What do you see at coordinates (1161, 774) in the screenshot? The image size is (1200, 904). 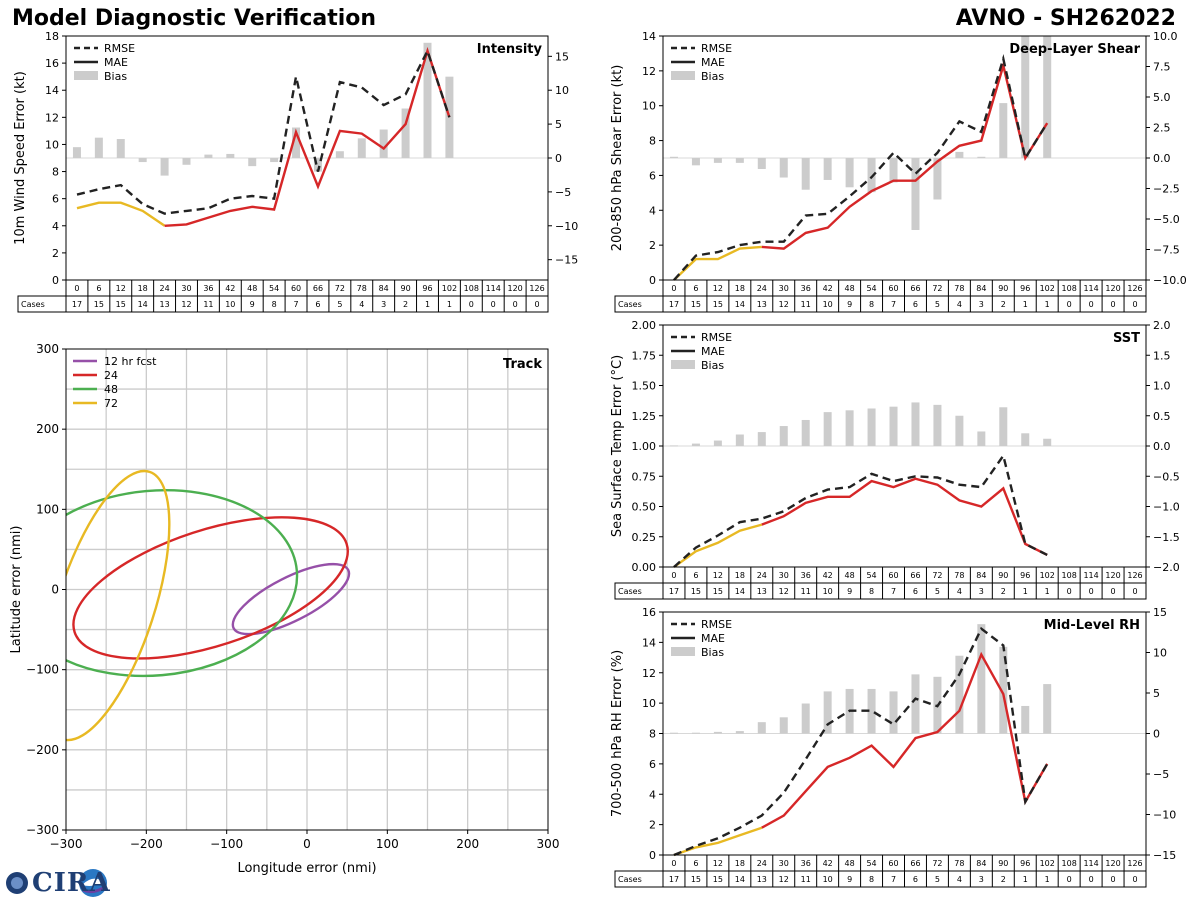 I see `y2-tick-label: −5` at bounding box center [1161, 774].